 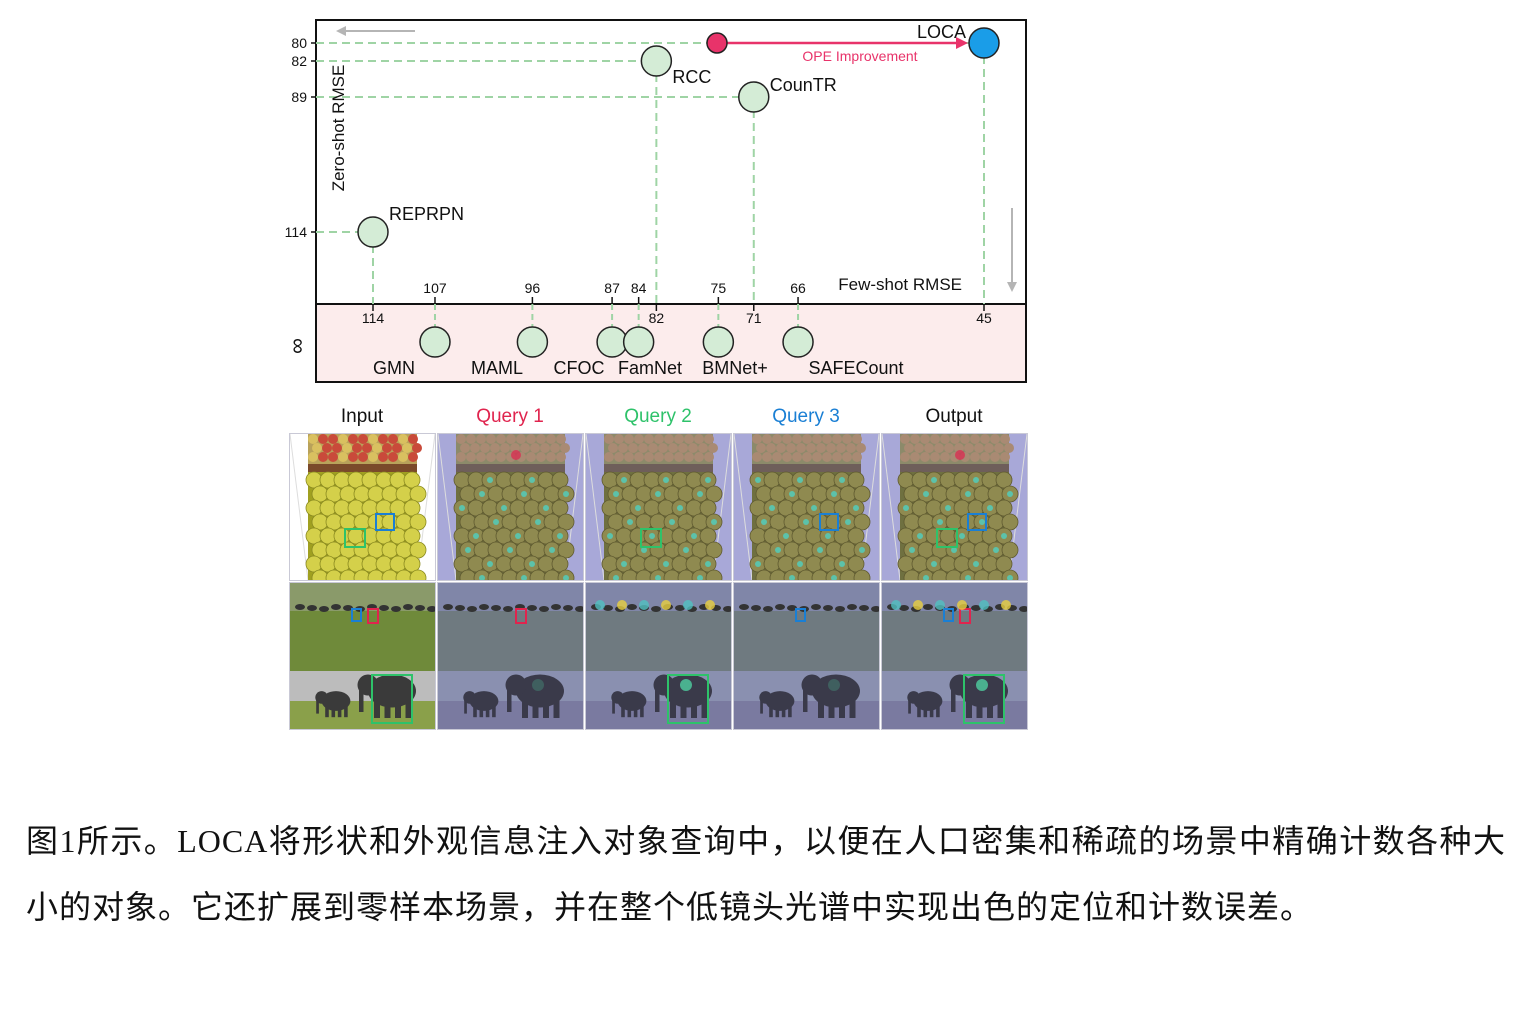 What do you see at coordinates (299, 43) in the screenshot?
I see `y-tick-label-80: 80` at bounding box center [299, 43].